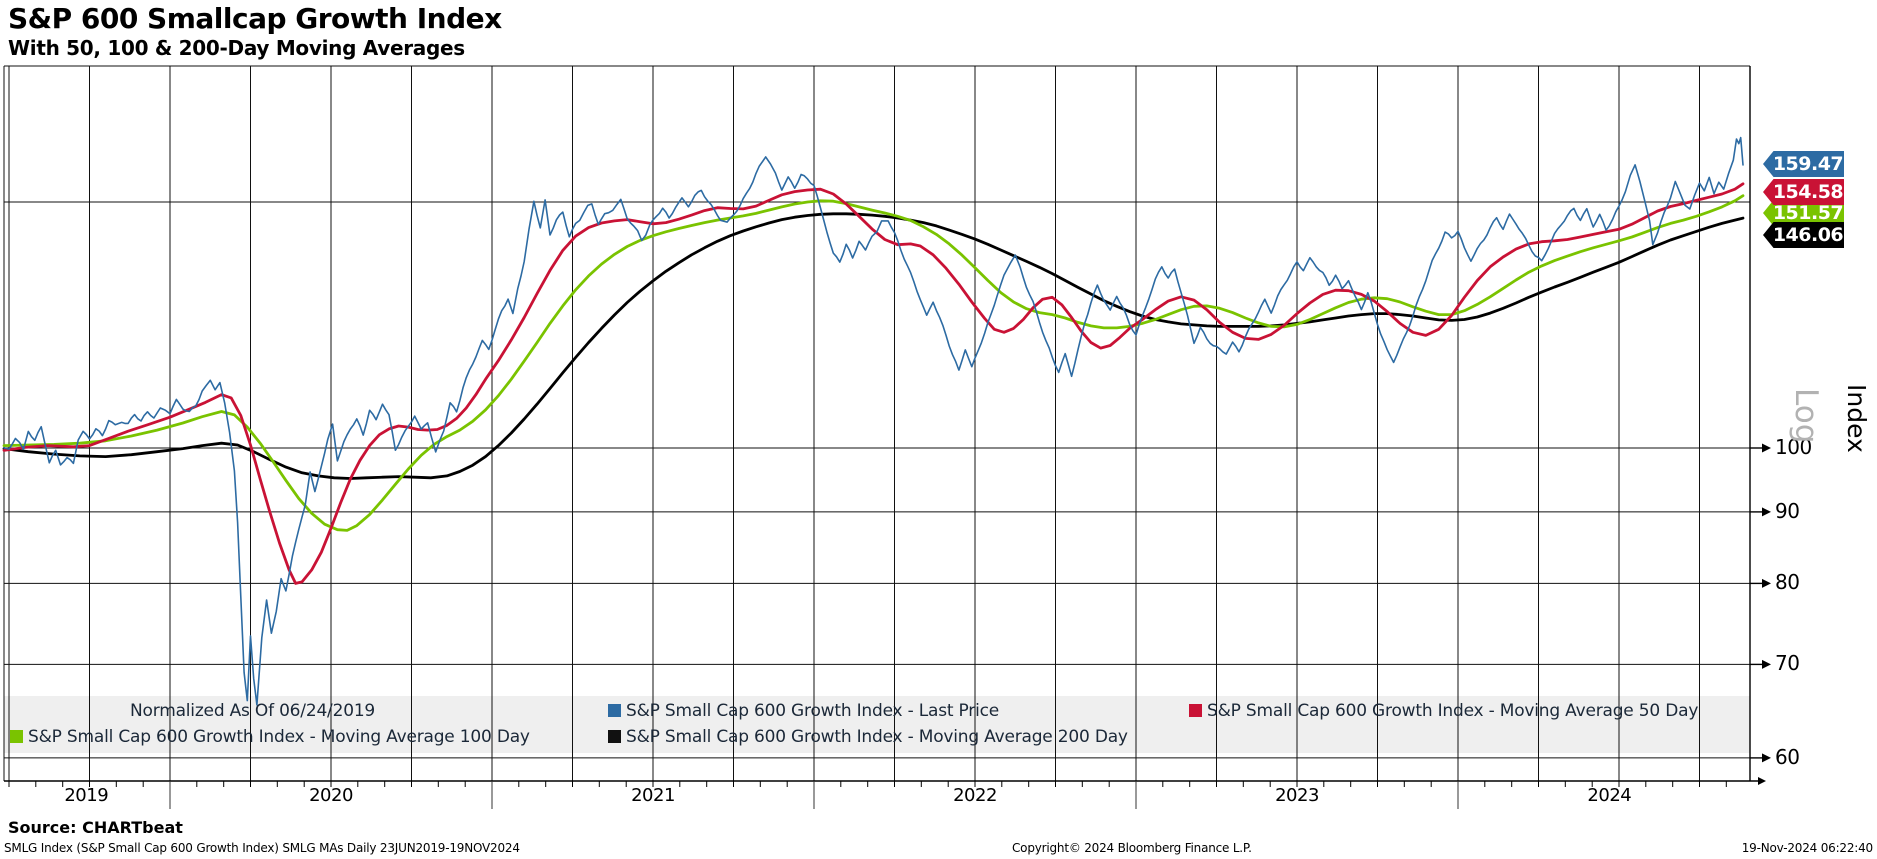 This screenshot has height=859, width=1877. I want to click on x-axis-year-label: 2024, so click(1609, 795).